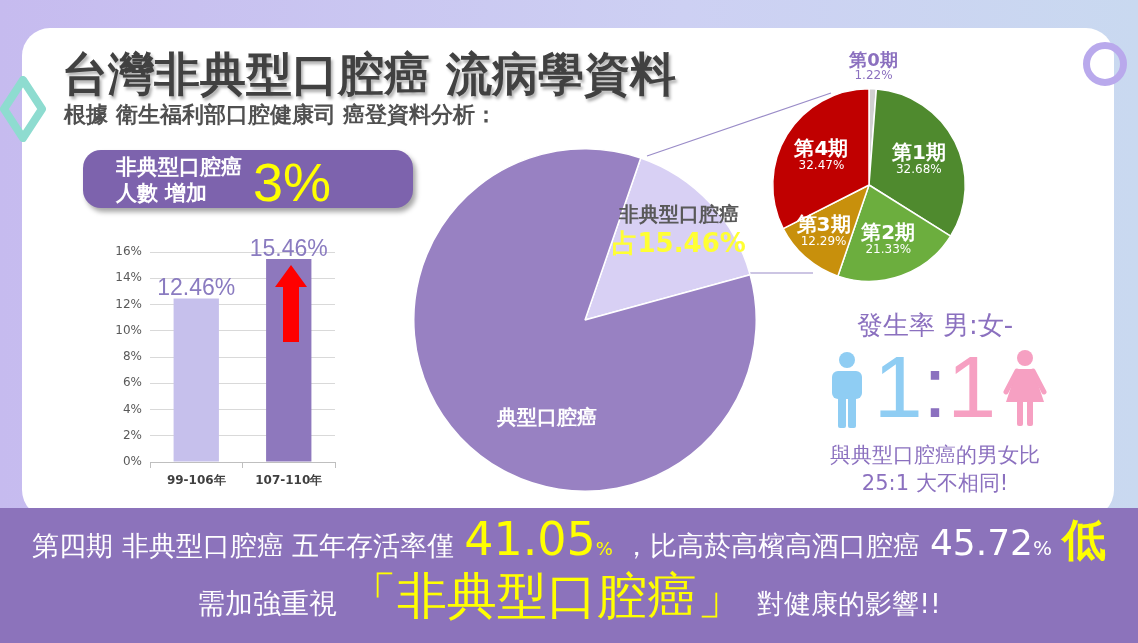 Image resolution: width=1138 pixels, height=643 pixels. I want to click on chart-title: 非典型口腔癌人數 增加, so click(179, 180).